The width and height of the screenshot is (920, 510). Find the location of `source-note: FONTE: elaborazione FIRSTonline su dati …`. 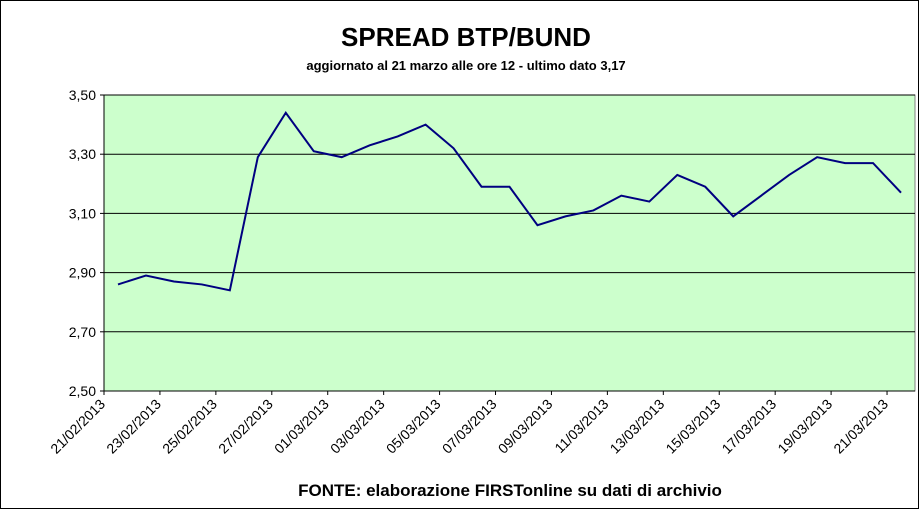

source-note: FONTE: elaborazione FIRSTonline su dati … is located at coordinates (510, 490).